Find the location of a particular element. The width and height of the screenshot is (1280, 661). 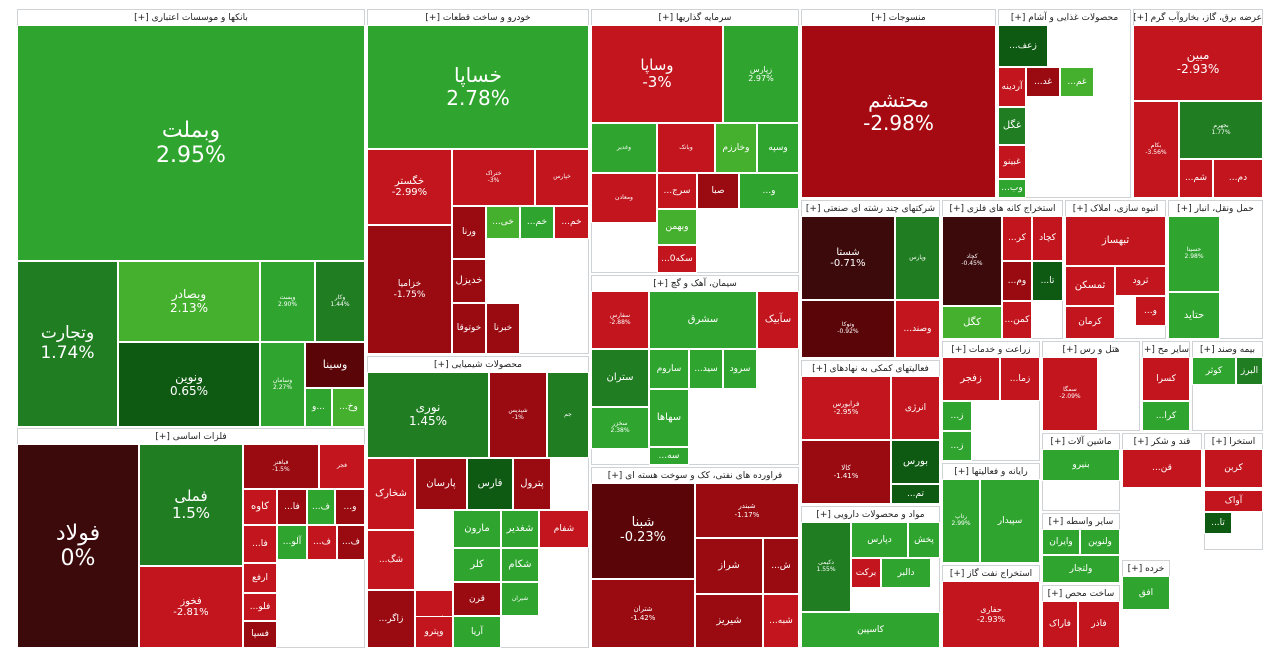

stock-tile: شکام is located at coordinates (520, 565).